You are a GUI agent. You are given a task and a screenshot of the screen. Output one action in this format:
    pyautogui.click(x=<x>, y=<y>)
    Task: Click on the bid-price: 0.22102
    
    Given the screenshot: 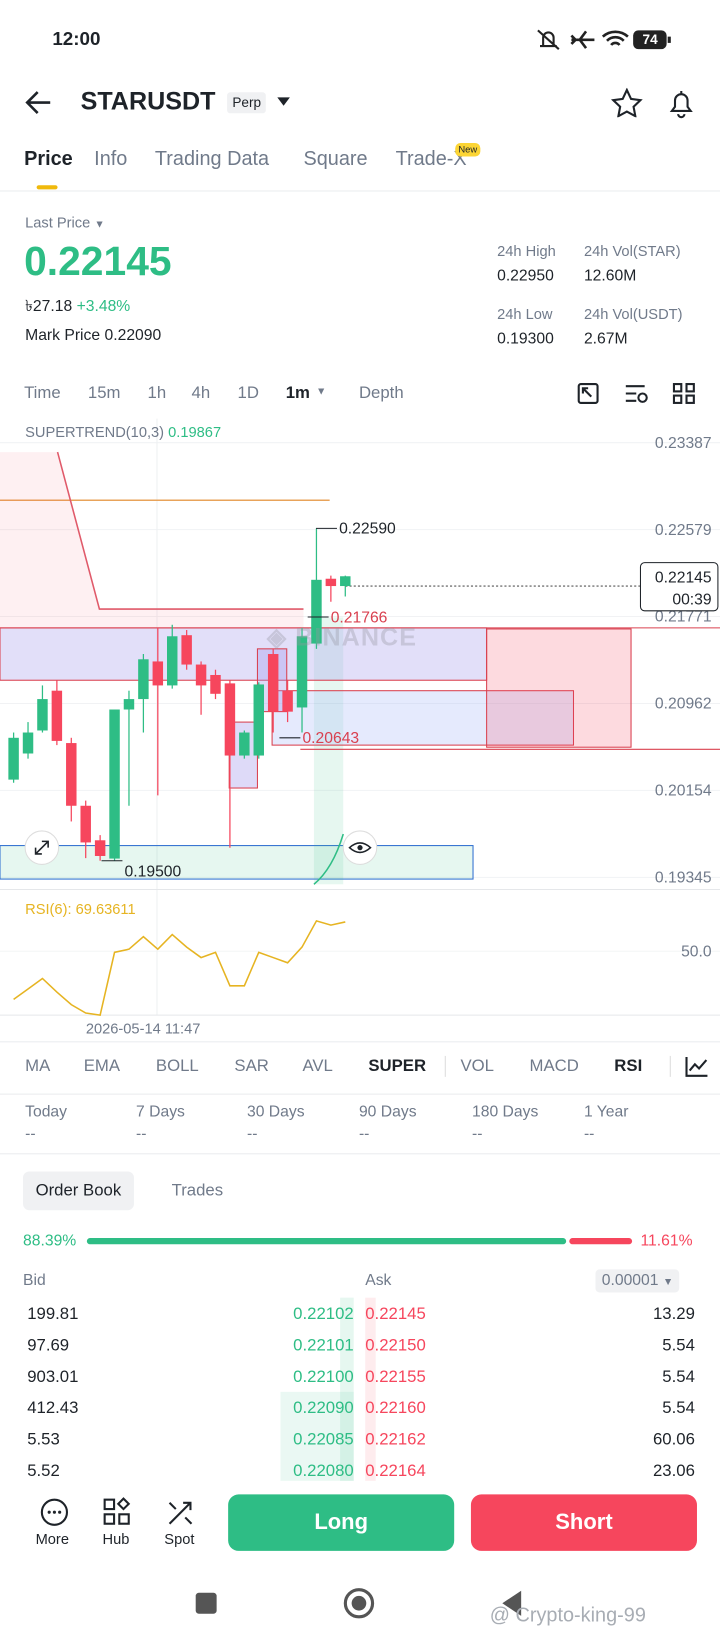 What is the action you would take?
    pyautogui.click(x=323, y=1314)
    